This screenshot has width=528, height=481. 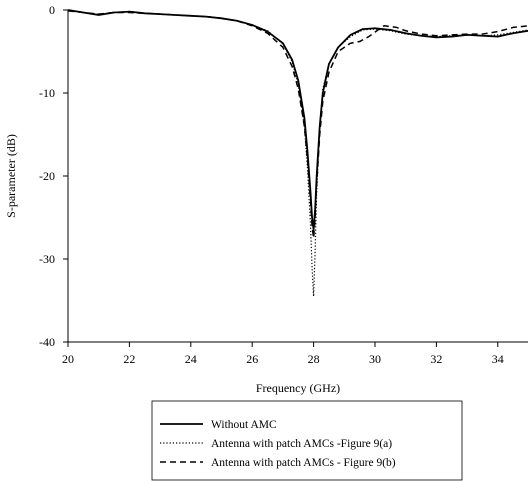 What do you see at coordinates (314, 359) in the screenshot?
I see `x-tick-label: 28` at bounding box center [314, 359].